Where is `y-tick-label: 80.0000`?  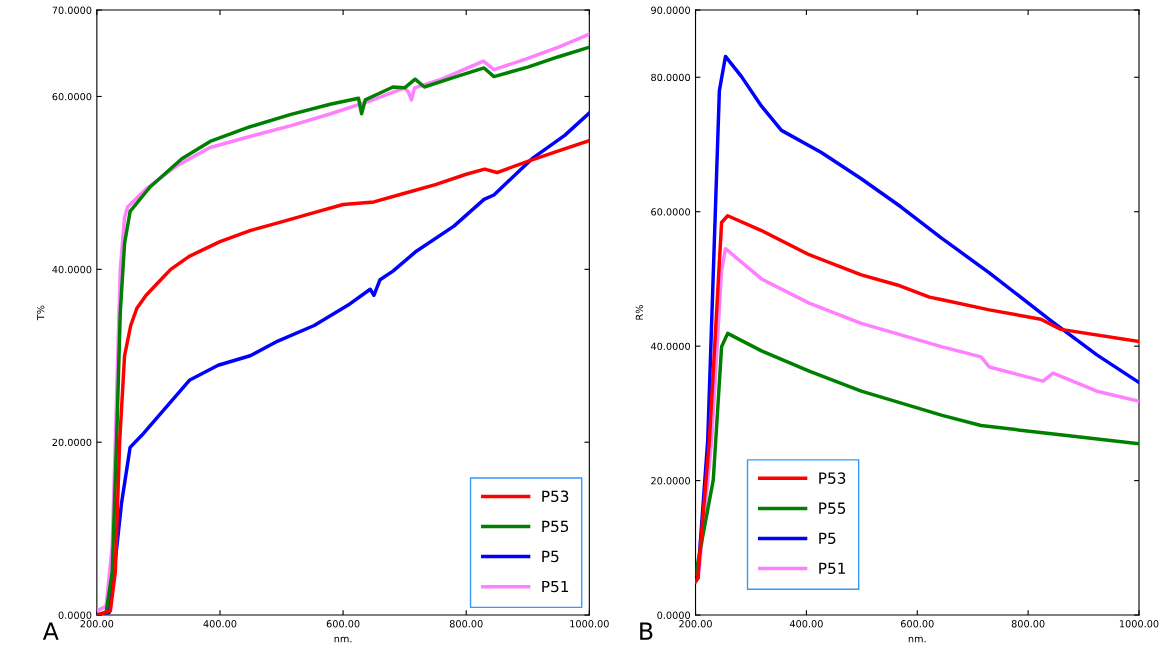
y-tick-label: 80.0000 is located at coordinates (671, 77).